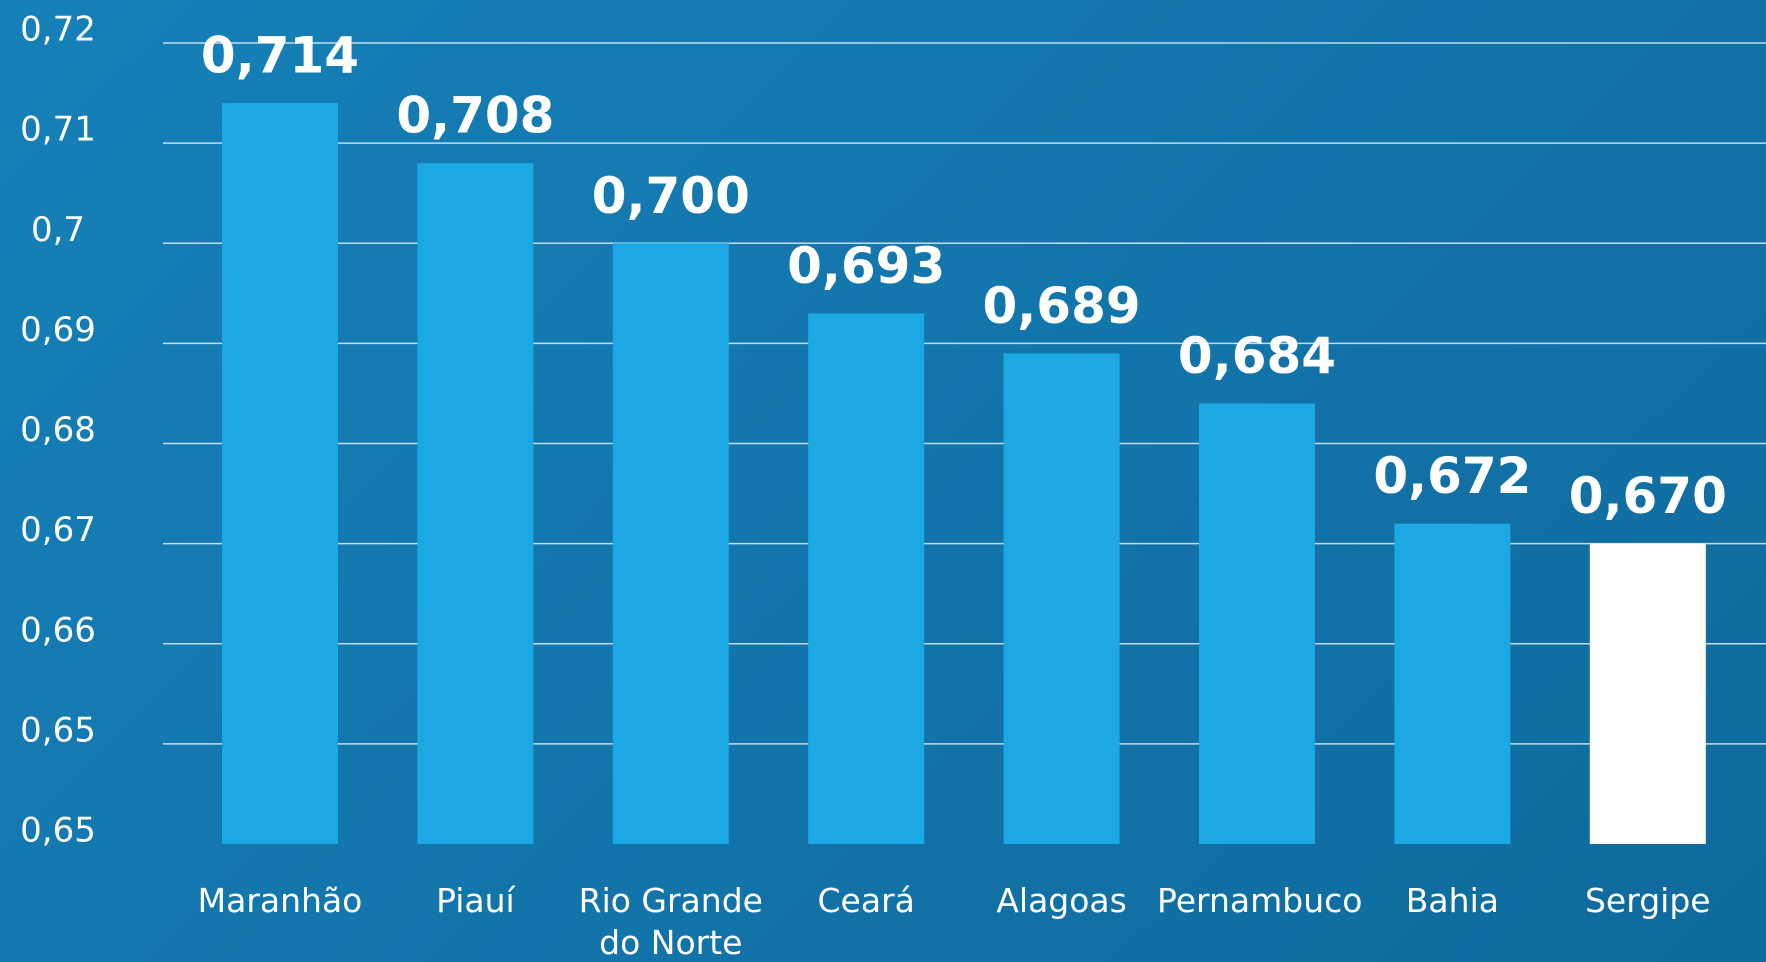 The image size is (1766, 962). What do you see at coordinates (58, 30) in the screenshot?
I see `y-tick-label: 0,72` at bounding box center [58, 30].